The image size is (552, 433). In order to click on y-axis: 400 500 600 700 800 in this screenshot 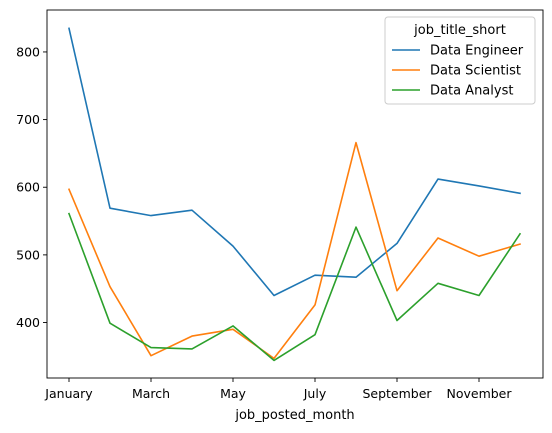, I will do `click(31, 187)`.